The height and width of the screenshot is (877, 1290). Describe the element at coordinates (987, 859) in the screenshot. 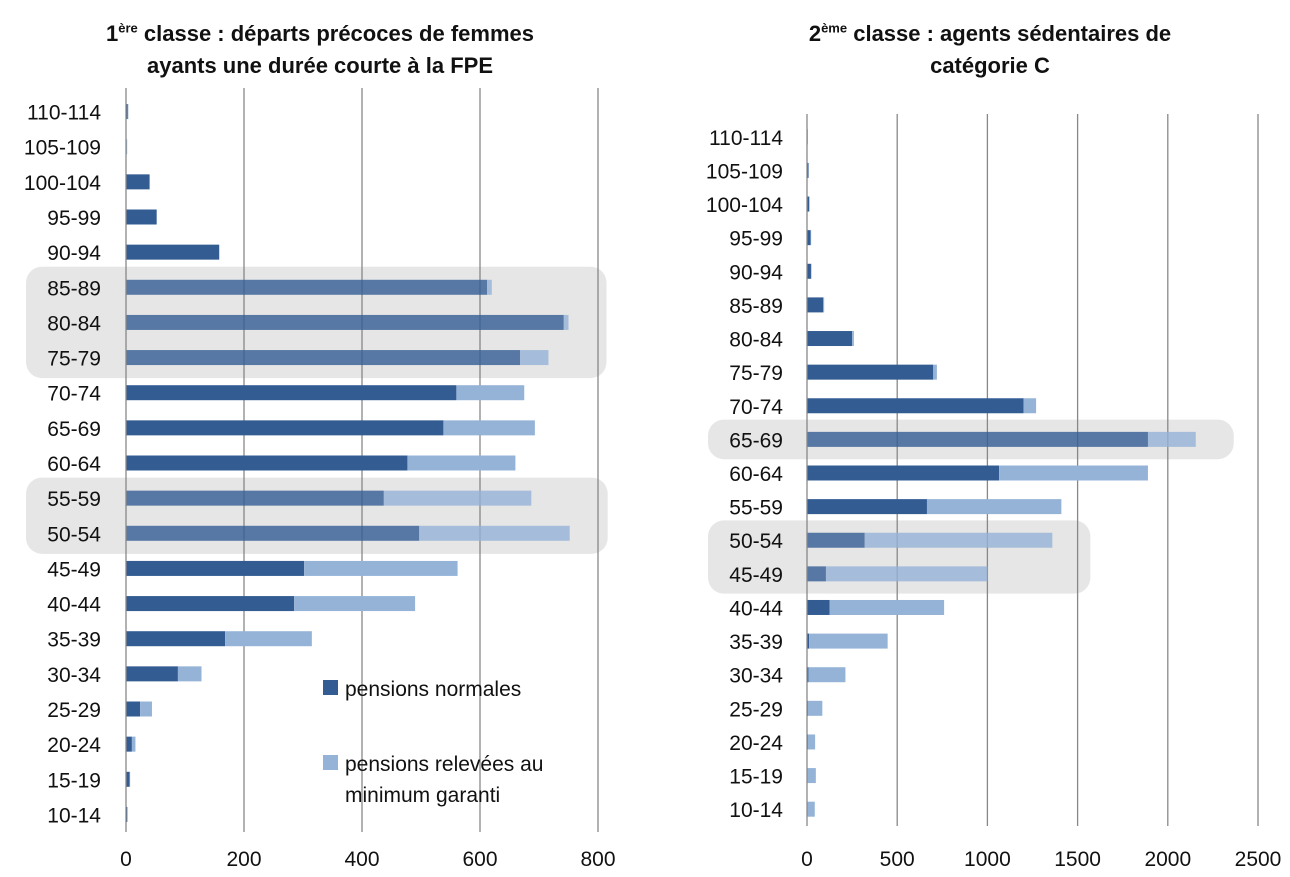

I see `x-tick-label: 1000` at that location.